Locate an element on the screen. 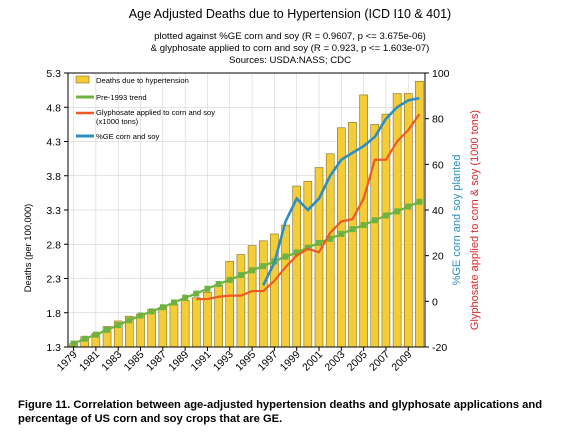  bar-deaths-2010 is located at coordinates (419, 214).